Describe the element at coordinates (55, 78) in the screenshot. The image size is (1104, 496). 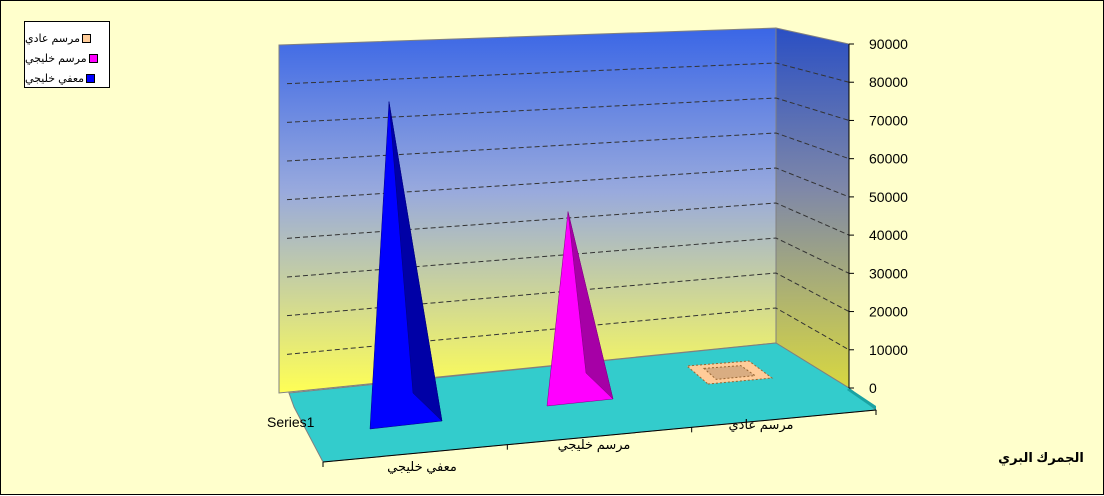
I see `legend-label: معفي خليجي` at that location.